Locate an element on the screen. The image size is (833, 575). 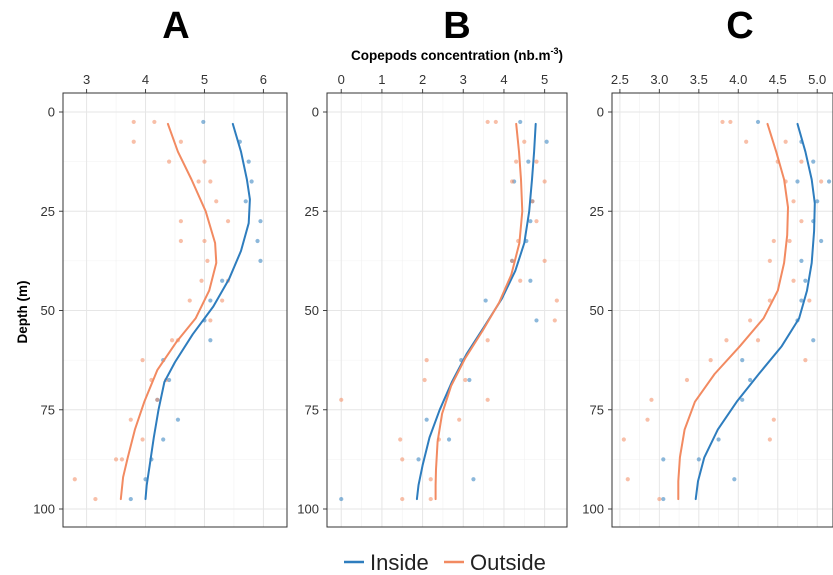
x-tick-label: 2.5 is located at coordinates (620, 79).